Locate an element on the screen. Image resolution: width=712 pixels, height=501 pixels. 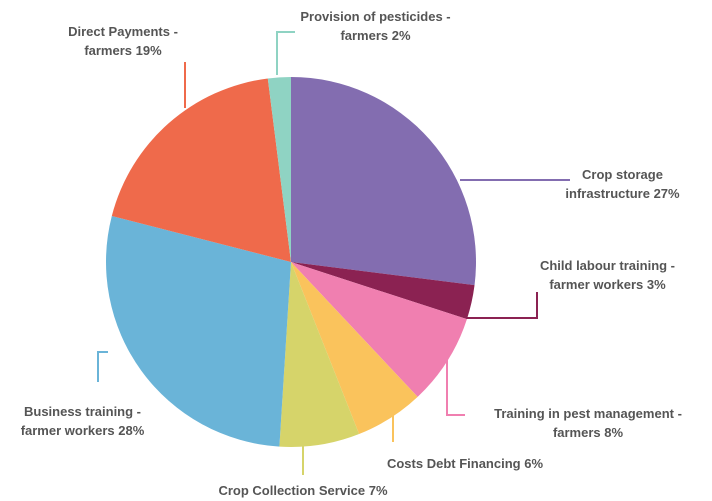
category-label: Child labour training - farmer workers is located at coordinates (607, 275).